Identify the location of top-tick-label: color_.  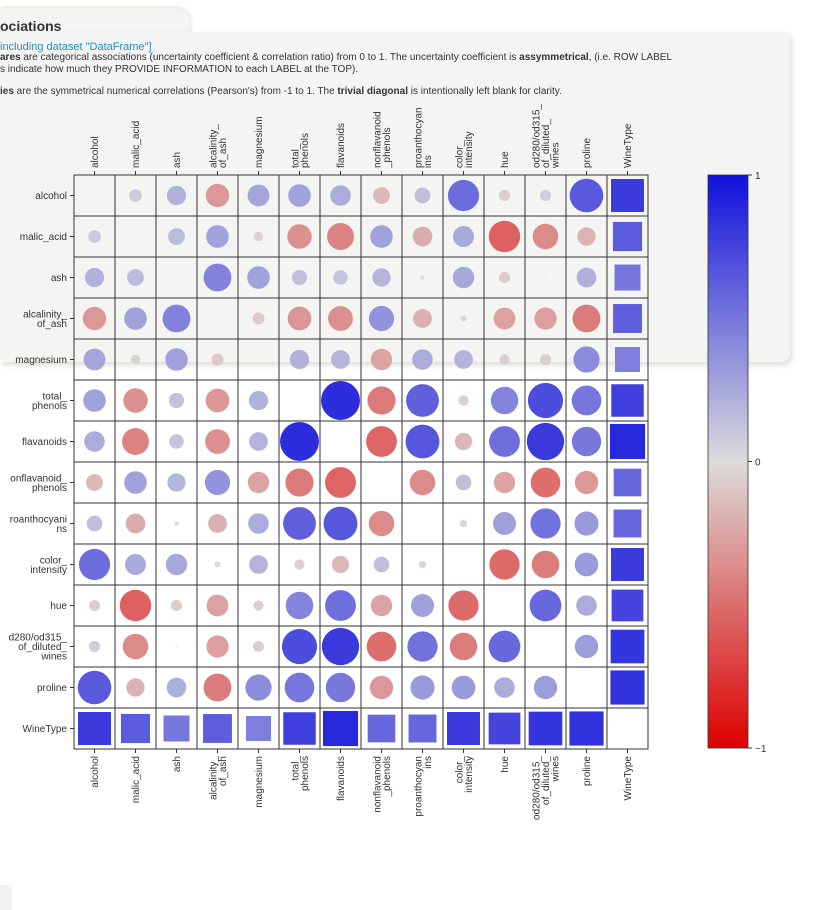
(459, 154).